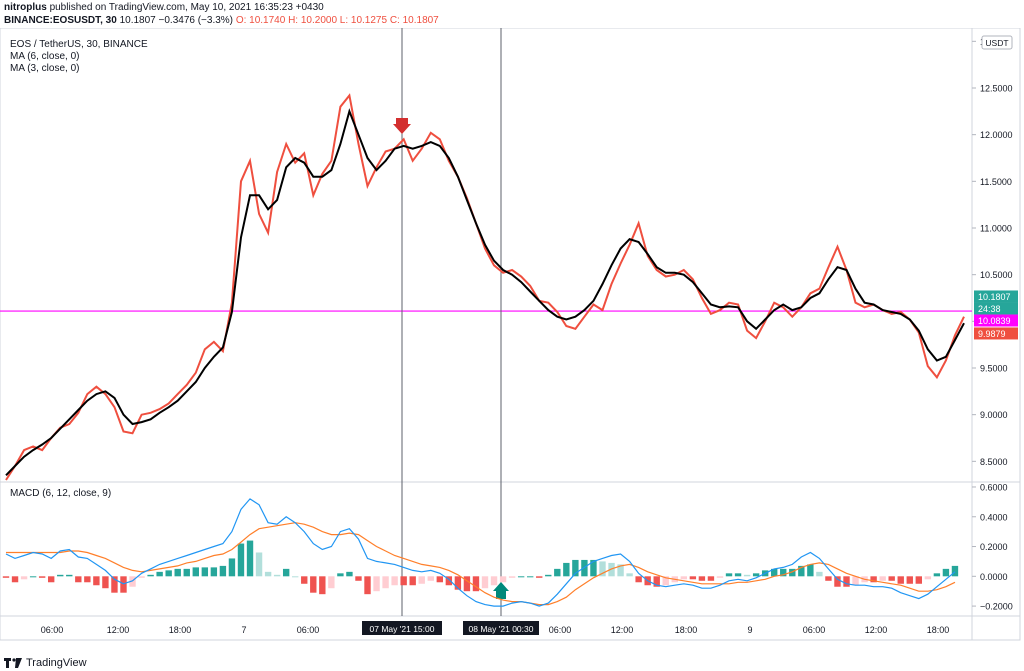 The width and height of the screenshot is (1024, 671). What do you see at coordinates (996, 333) in the screenshot?
I see `ma-slow-price-label-bg` at bounding box center [996, 333].